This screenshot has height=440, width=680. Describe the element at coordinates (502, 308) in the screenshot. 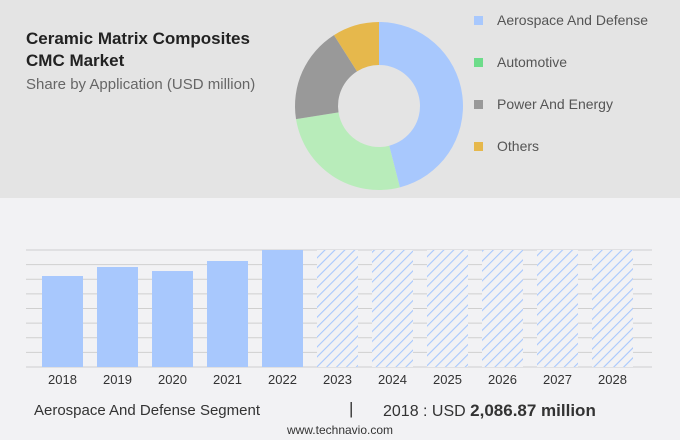

I see `bar-2026` at that location.